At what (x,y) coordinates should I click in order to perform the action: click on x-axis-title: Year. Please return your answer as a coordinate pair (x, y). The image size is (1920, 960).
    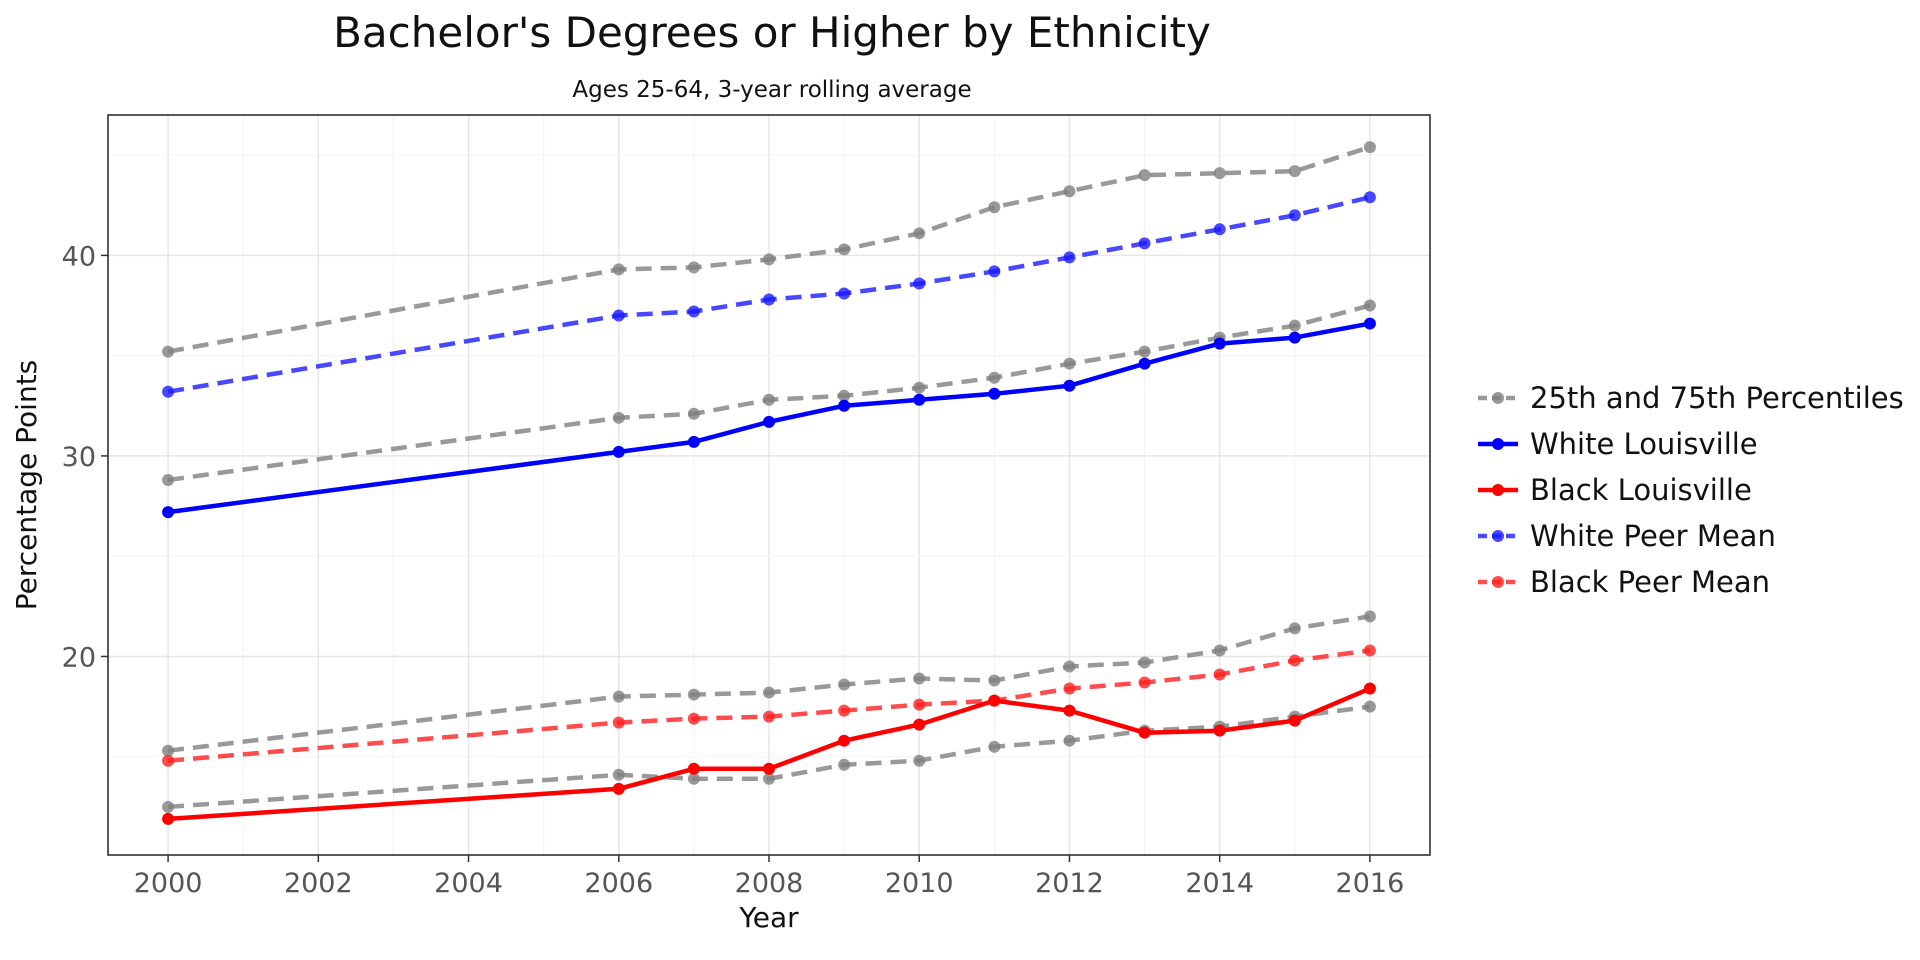
    Looking at the image, I should click on (768, 917).